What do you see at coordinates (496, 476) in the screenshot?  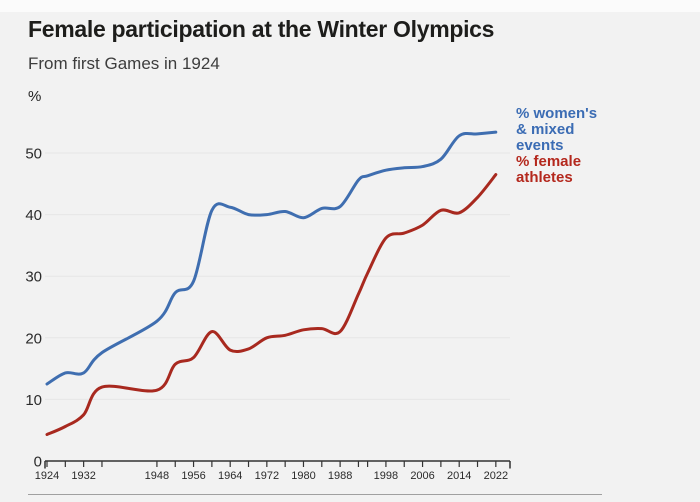 I see `x-axis-label: 2022` at bounding box center [496, 476].